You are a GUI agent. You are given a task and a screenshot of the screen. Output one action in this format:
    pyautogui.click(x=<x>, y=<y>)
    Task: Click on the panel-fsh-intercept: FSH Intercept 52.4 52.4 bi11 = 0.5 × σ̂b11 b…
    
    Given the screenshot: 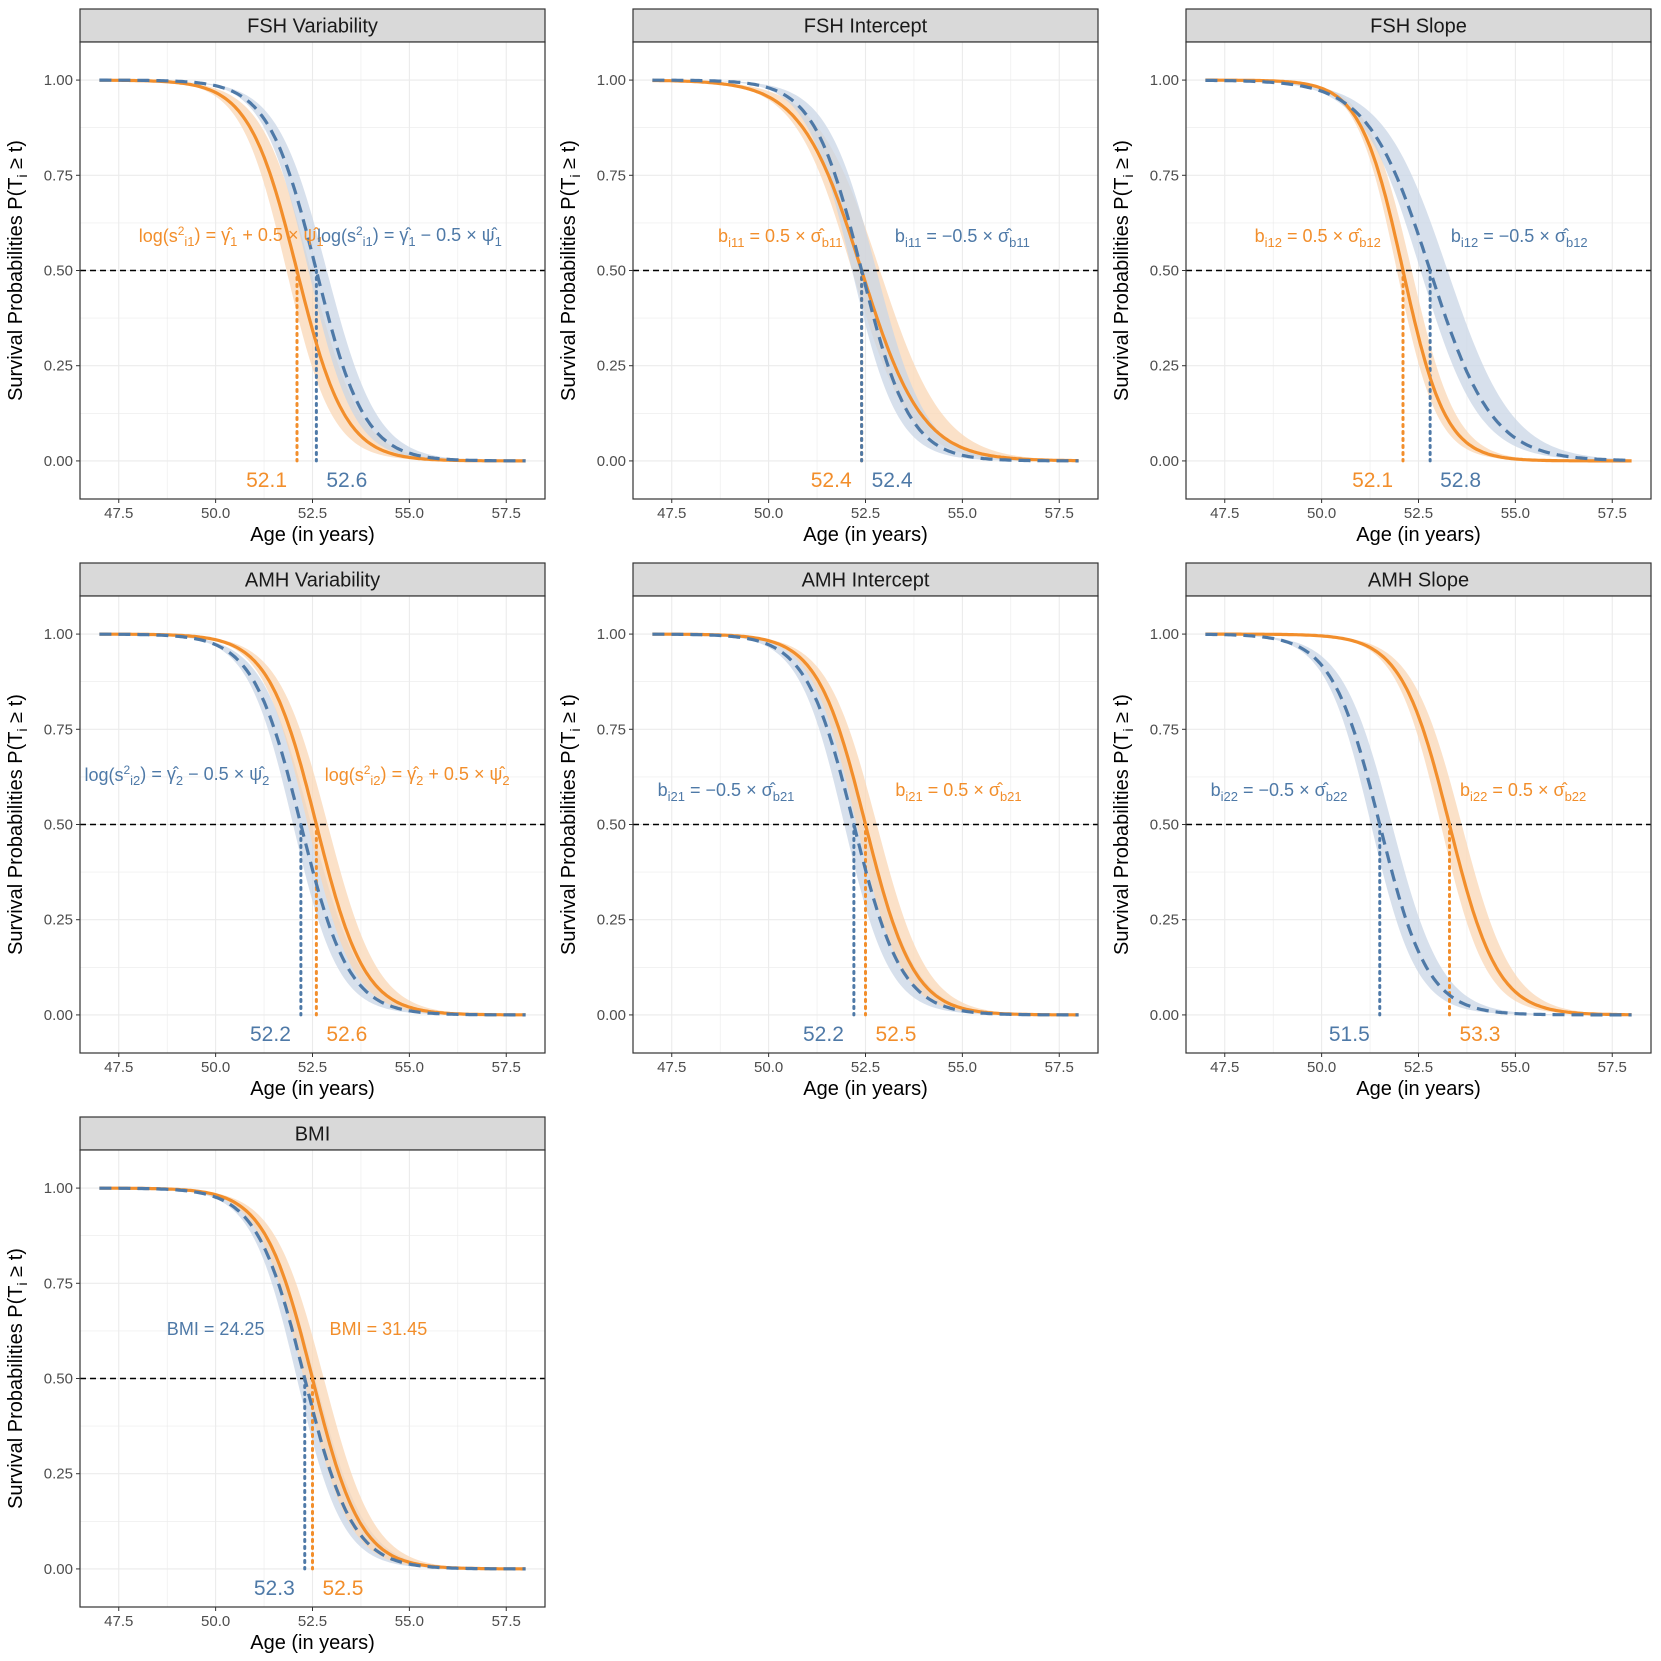 What is the action you would take?
    pyautogui.click(x=828, y=277)
    